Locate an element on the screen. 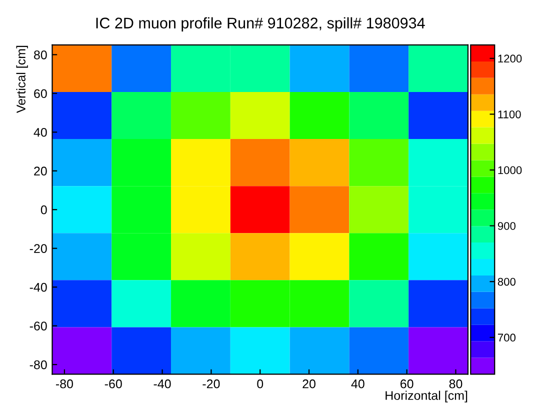 The height and width of the screenshot is (409, 533). x-tick-label: -20 is located at coordinates (211, 383).